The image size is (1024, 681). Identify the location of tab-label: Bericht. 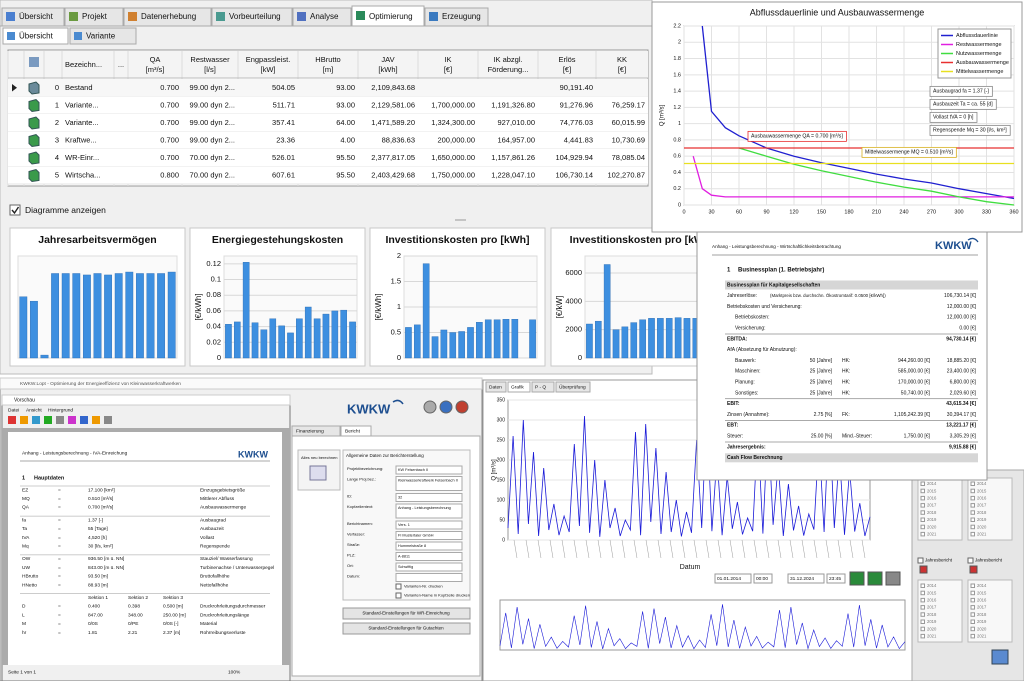
(353, 431).